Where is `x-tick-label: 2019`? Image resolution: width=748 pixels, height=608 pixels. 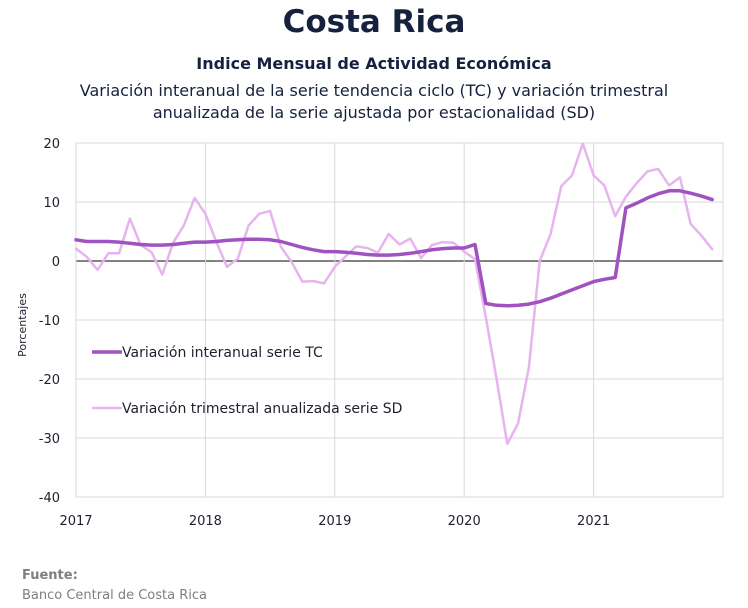 x-tick-label: 2019 is located at coordinates (334, 521).